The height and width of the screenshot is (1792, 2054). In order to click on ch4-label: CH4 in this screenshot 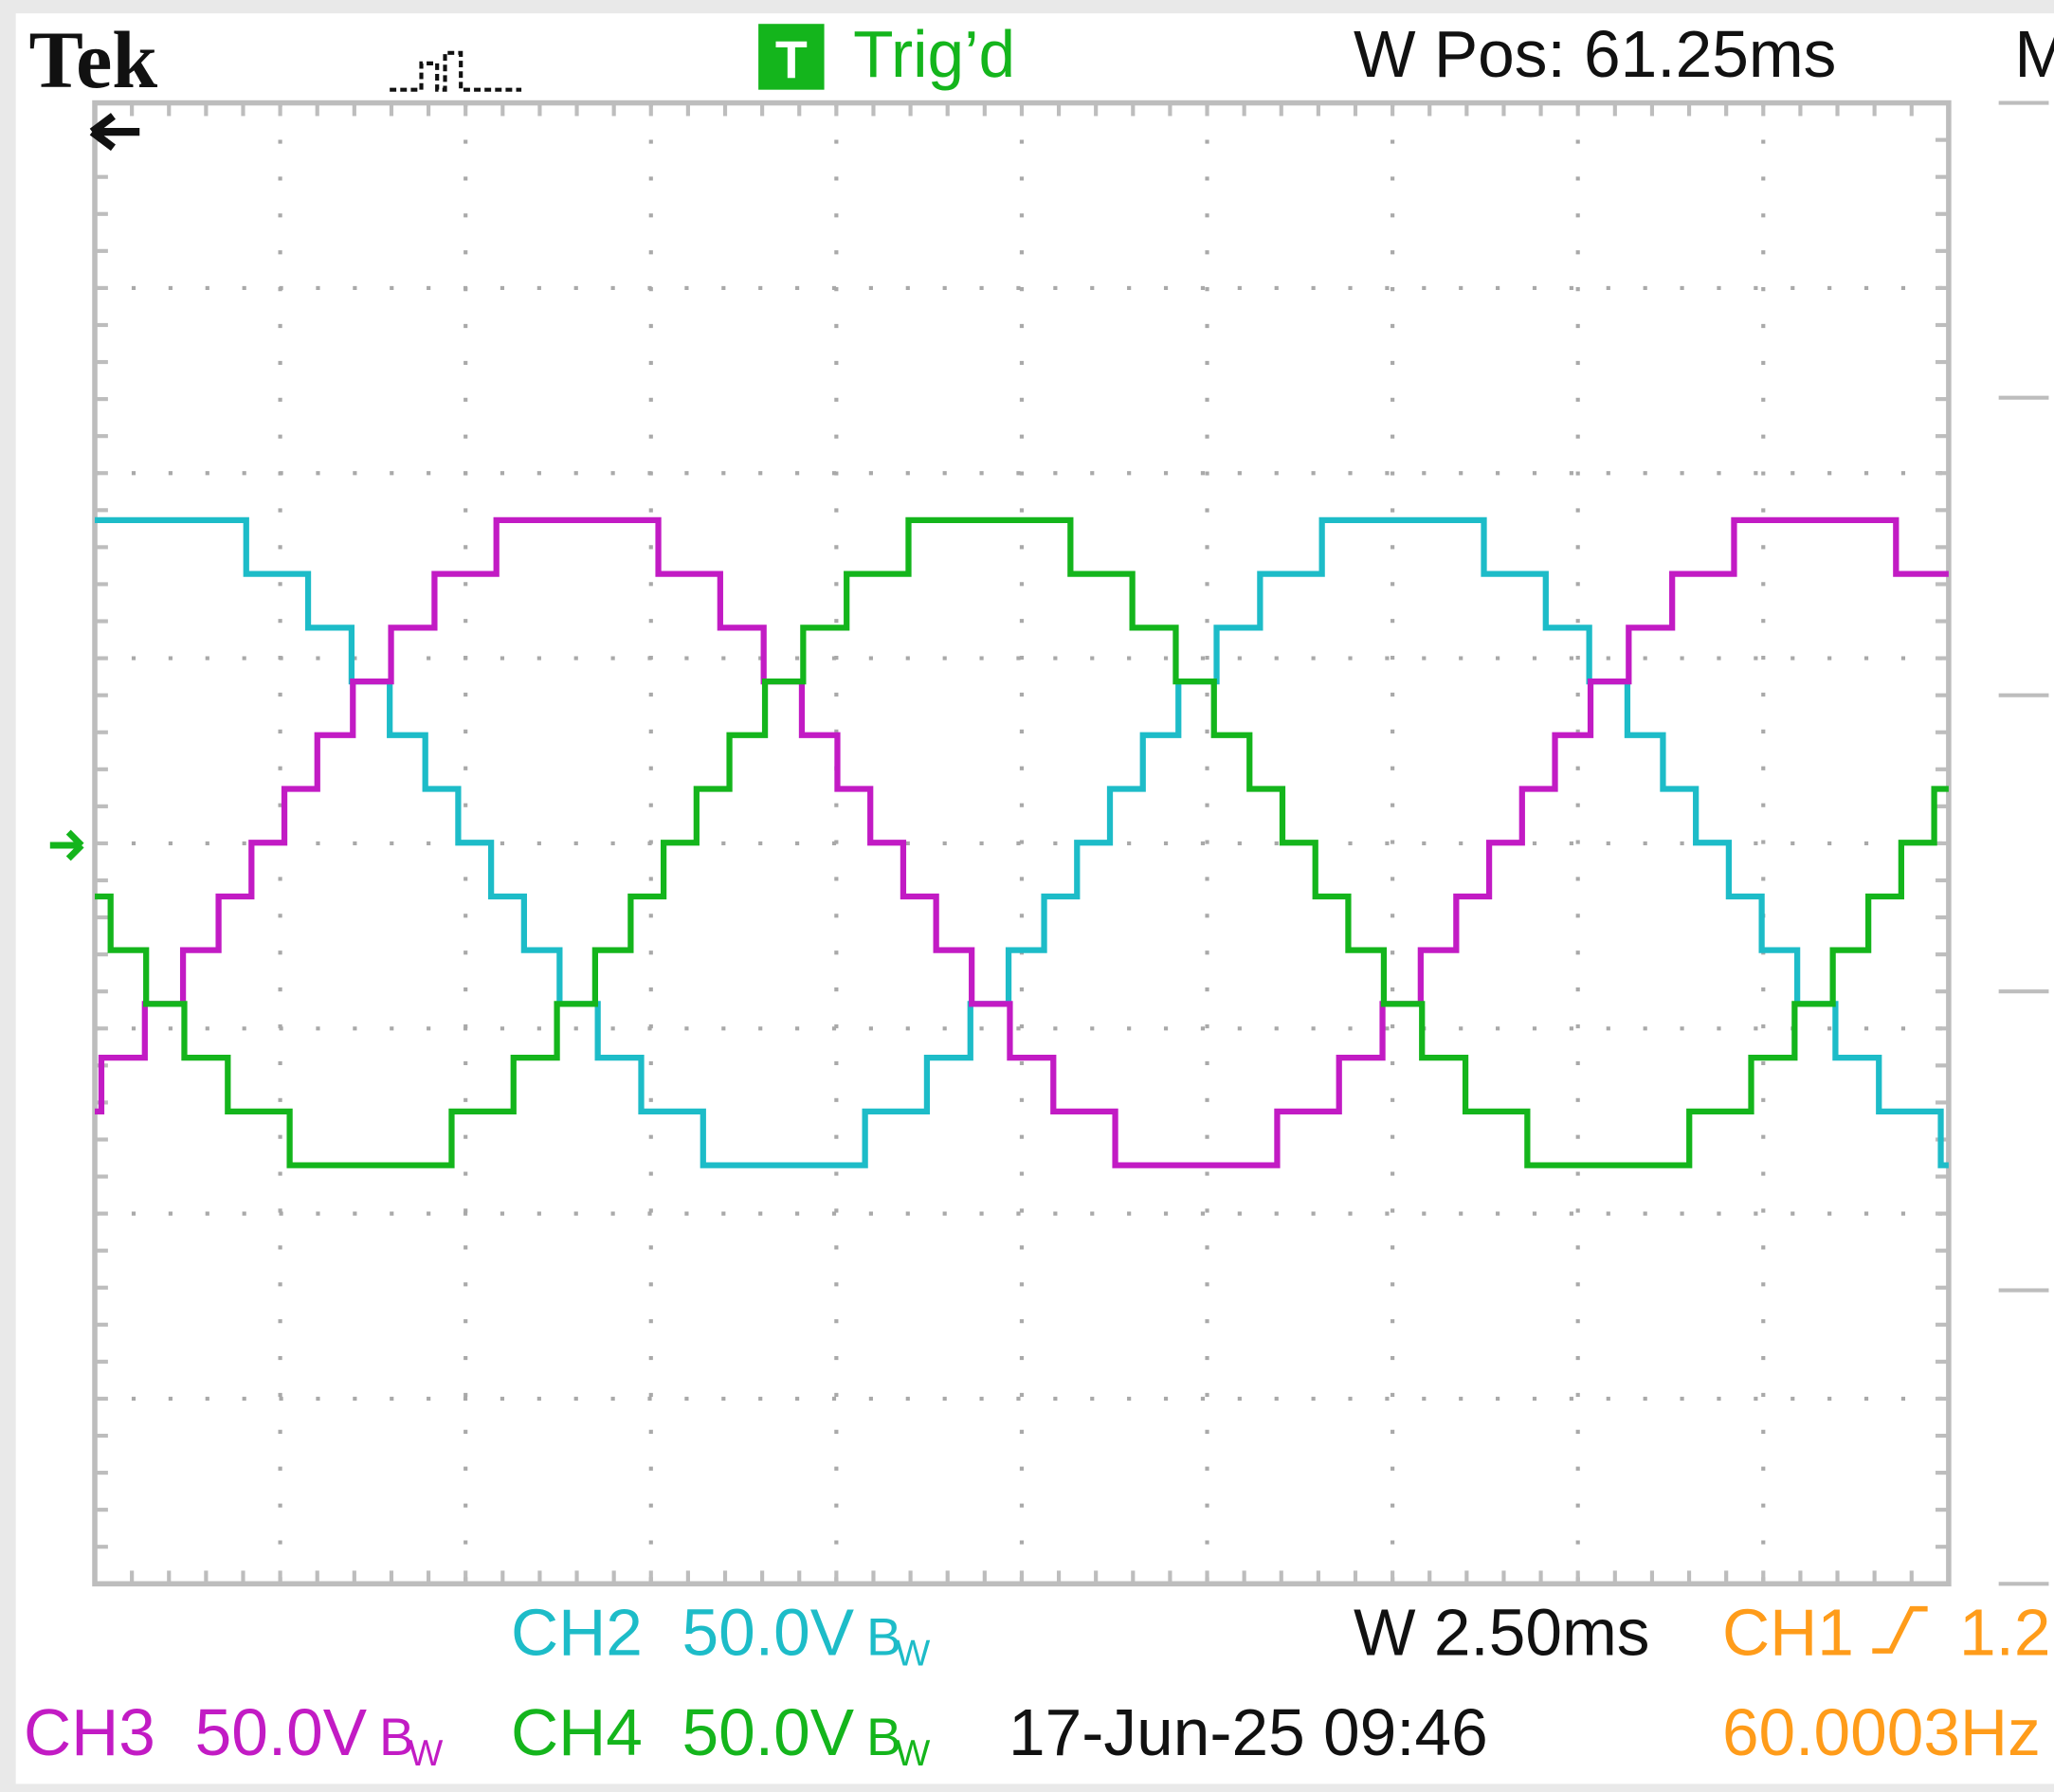, I will do `click(577, 1732)`.